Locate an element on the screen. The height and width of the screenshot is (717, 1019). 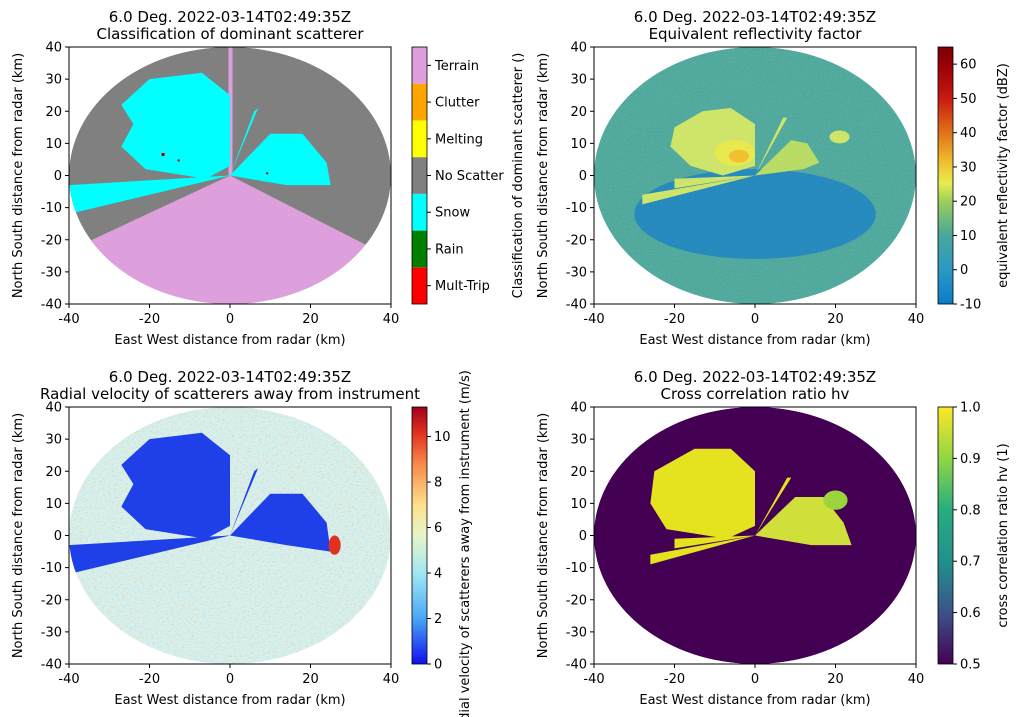
colorbar-tick-label: 50 is located at coordinates (968, 99).